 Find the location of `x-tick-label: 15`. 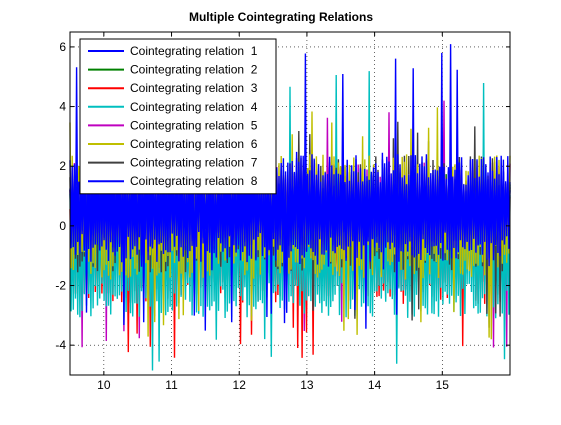

x-tick-label: 15 is located at coordinates (443, 385).